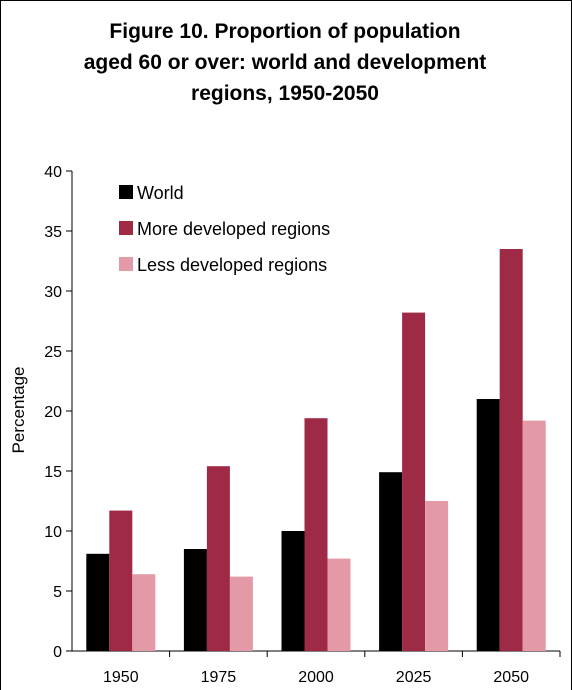 The height and width of the screenshot is (690, 572). What do you see at coordinates (53, 172) in the screenshot?
I see `y-tick-label: 40` at bounding box center [53, 172].